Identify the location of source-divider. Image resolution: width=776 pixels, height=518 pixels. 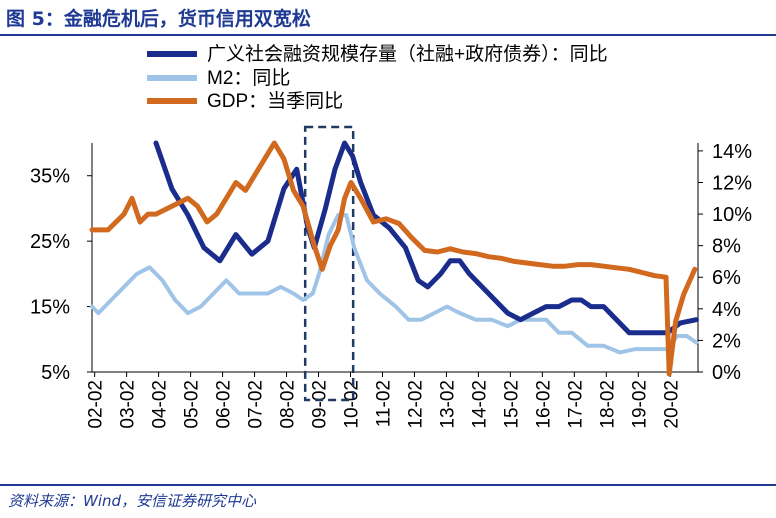
(388, 485).